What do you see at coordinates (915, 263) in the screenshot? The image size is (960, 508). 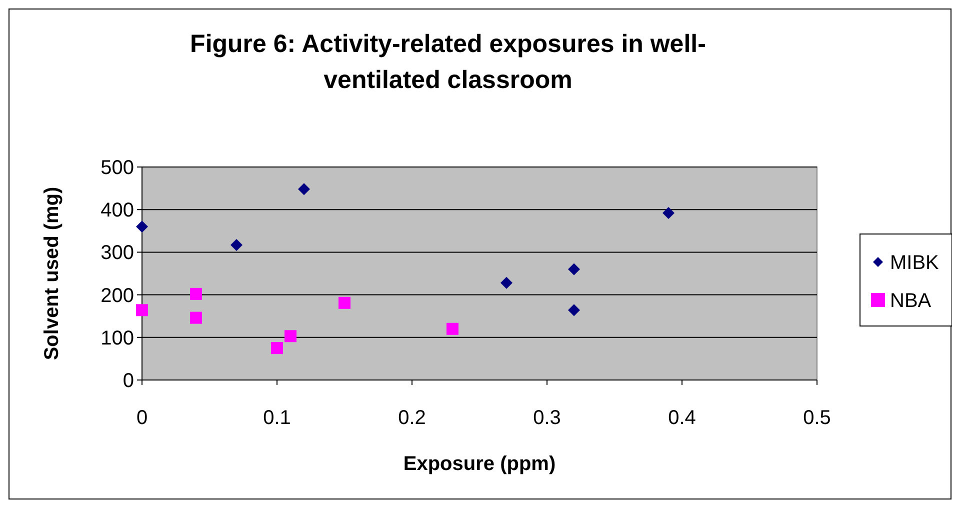 I see `legend-label: MIBK` at bounding box center [915, 263].